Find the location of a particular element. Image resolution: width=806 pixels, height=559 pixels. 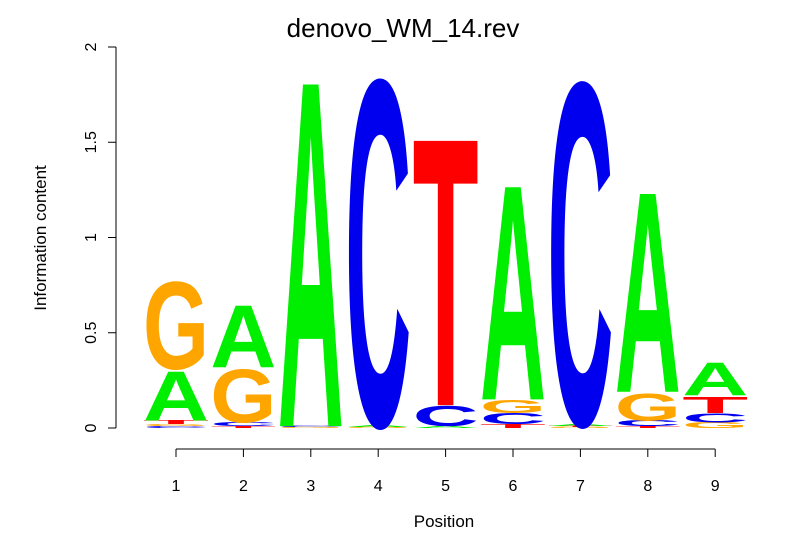

x-axis: 1 2 3 4 5 6 7 8 9 is located at coordinates (446, 471).